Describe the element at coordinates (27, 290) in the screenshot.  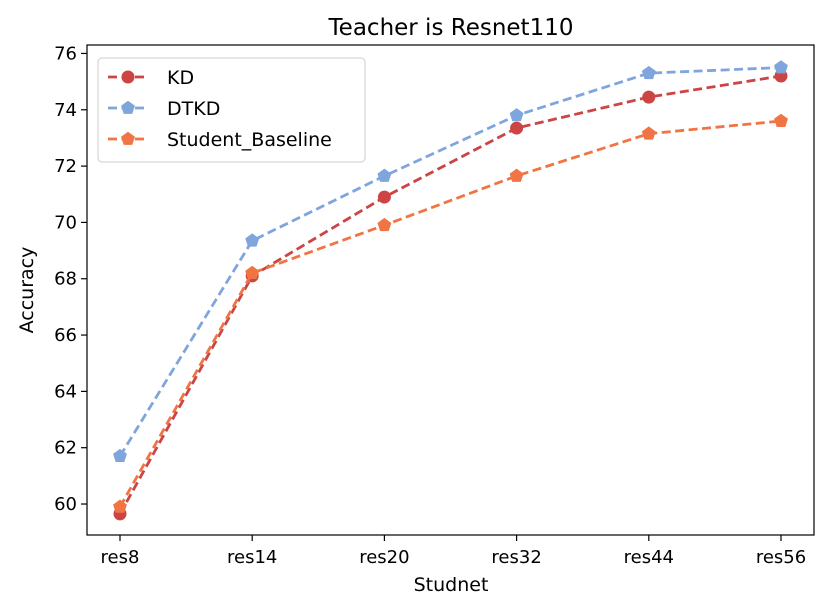
I see `y-axis-label: Accuracy` at that location.